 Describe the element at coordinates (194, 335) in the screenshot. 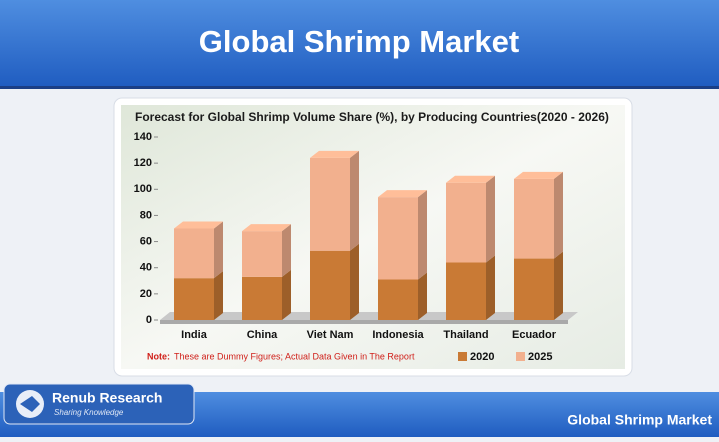

I see `x-tick-label: India` at that location.